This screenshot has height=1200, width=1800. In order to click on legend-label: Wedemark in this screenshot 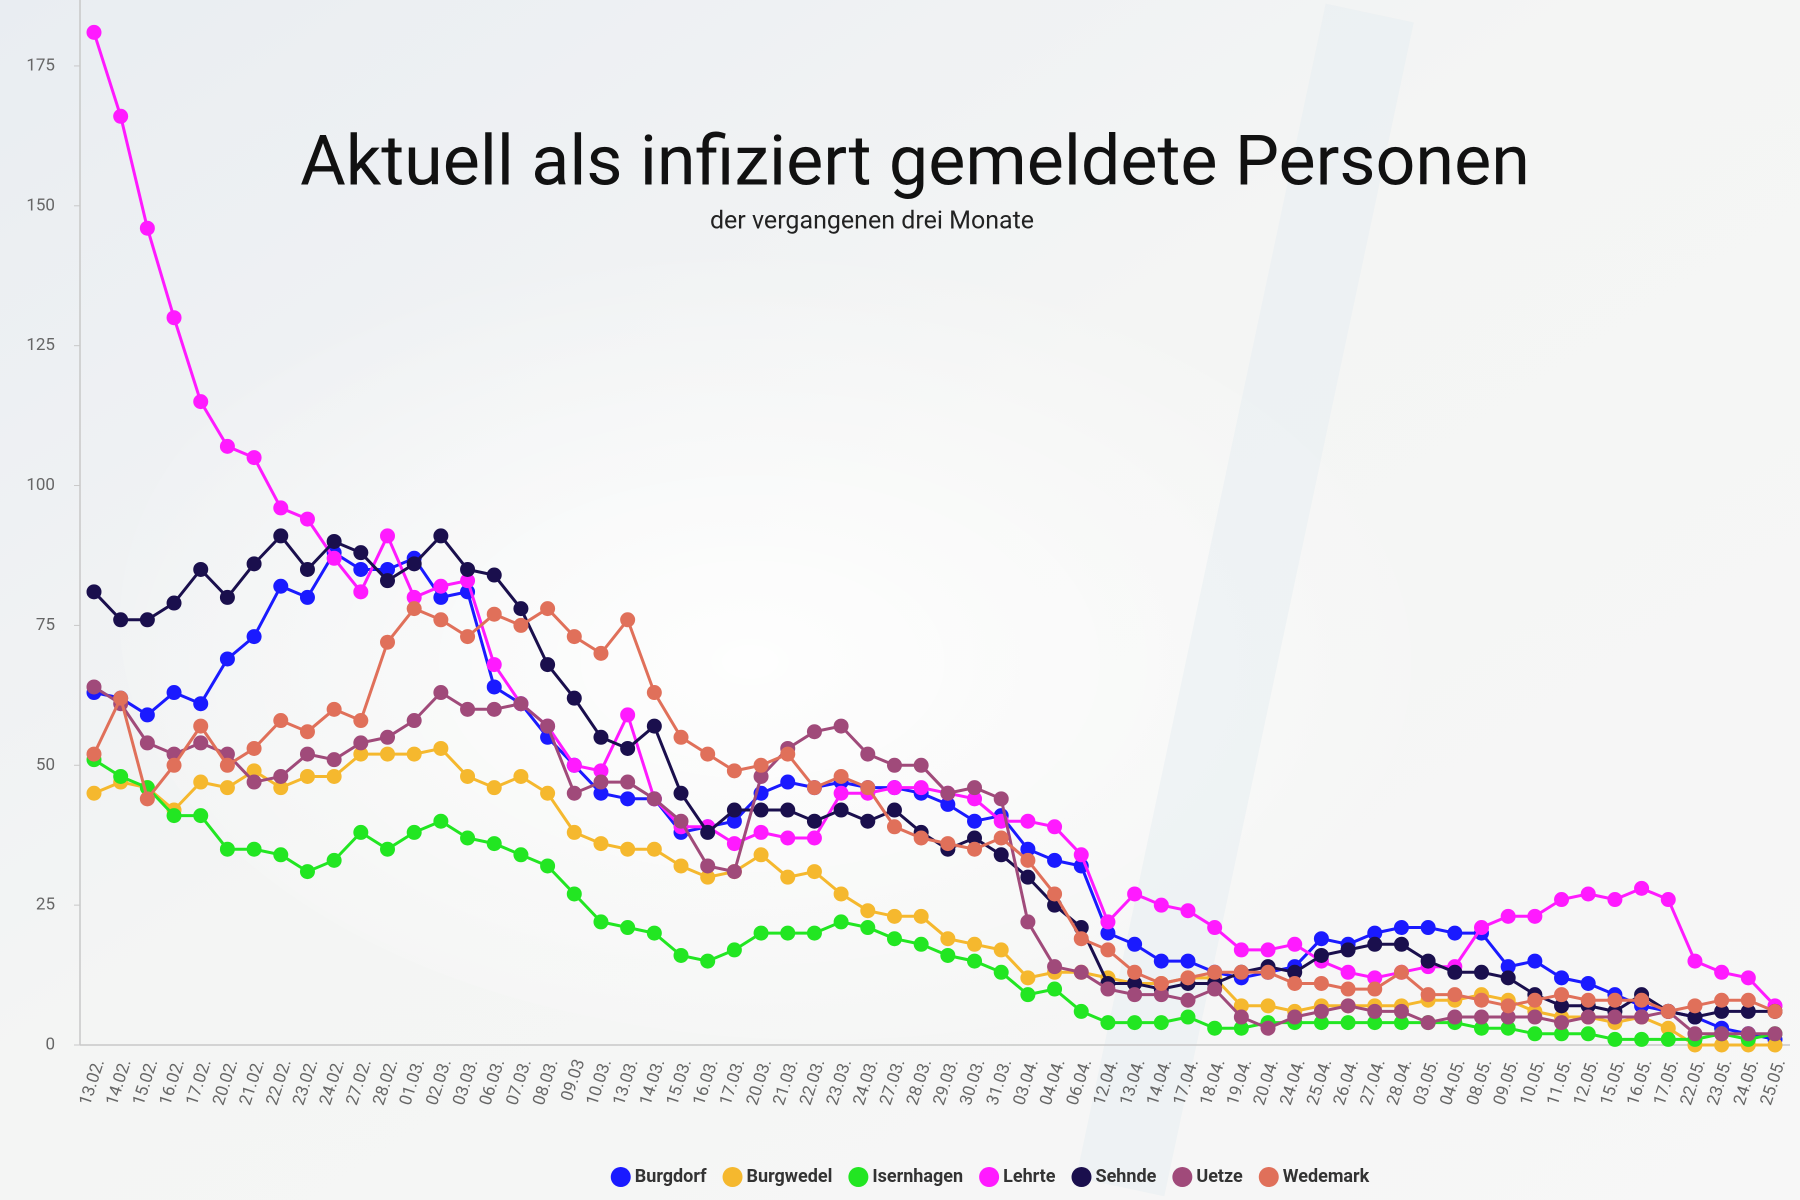, I will do `click(1326, 1176)`.